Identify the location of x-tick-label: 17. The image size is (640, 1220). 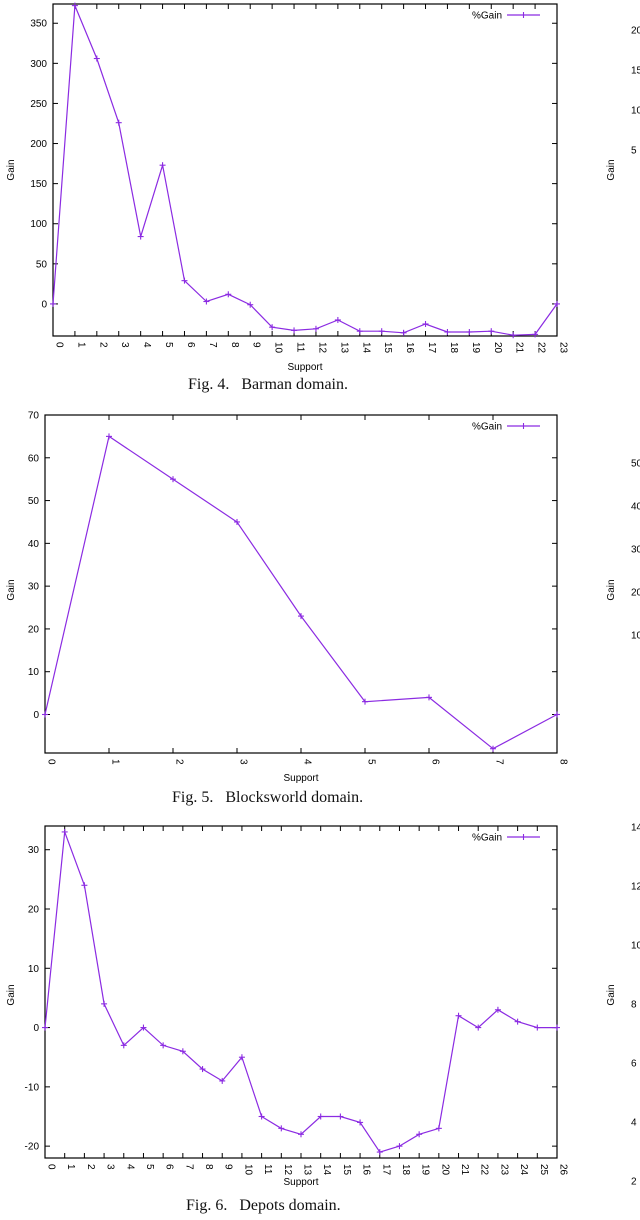
(431, 348).